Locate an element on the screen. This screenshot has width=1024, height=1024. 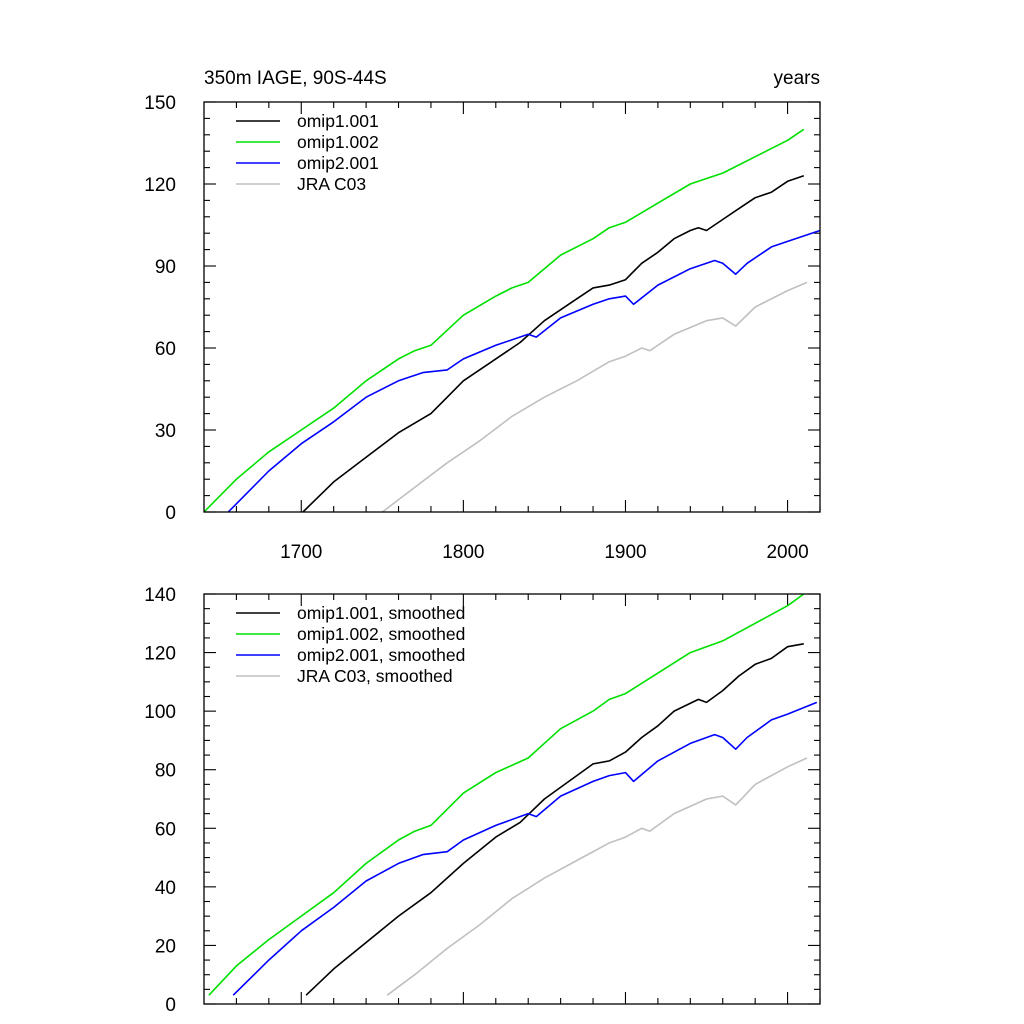
x-tick-label: 1900 is located at coordinates (625, 552).